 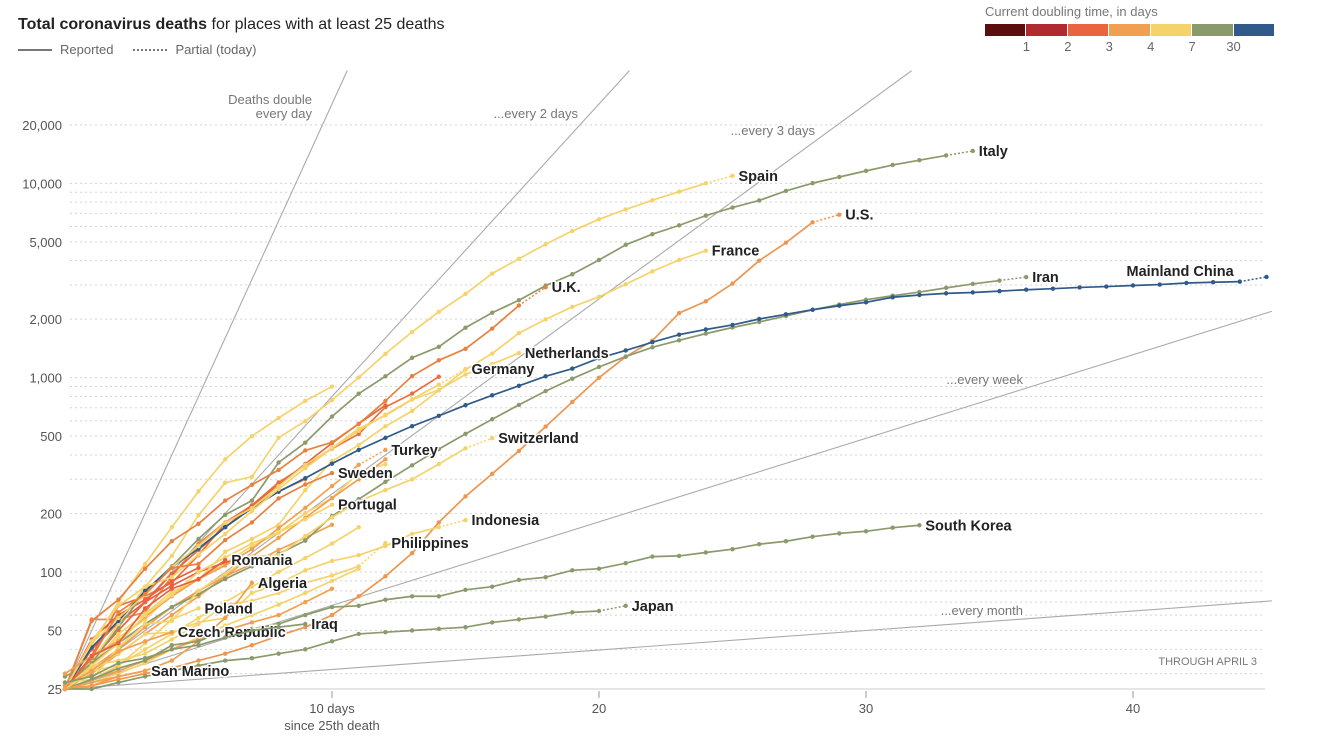 I want to click on color-tick: 7, so click(x=1192, y=46).